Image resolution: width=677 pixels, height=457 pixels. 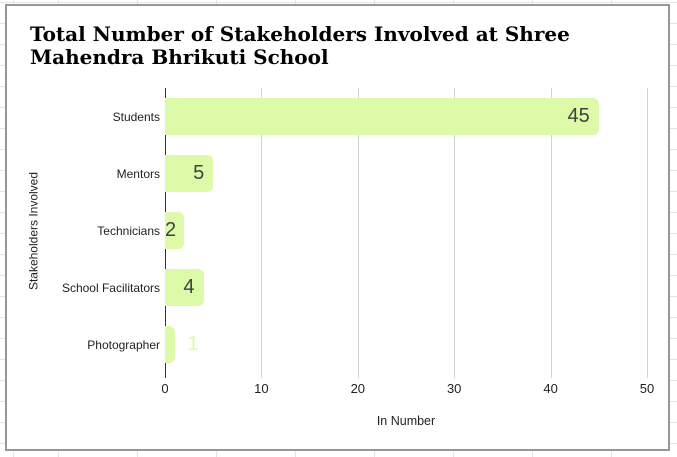 What do you see at coordinates (358, 388) in the screenshot?
I see `x-tick-label: 20` at bounding box center [358, 388].